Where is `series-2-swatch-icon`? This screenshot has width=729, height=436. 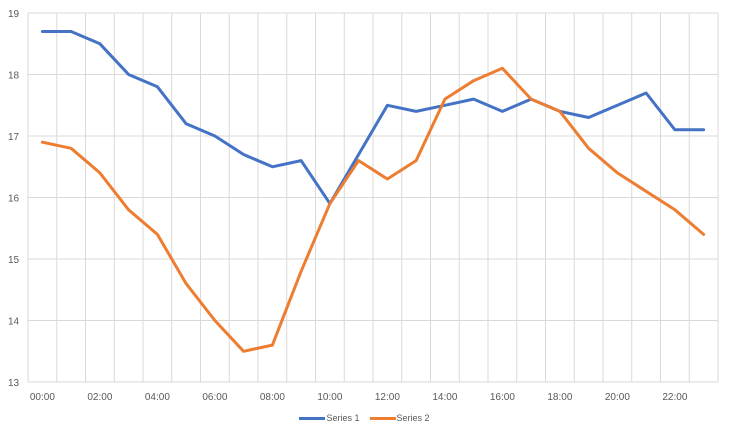 series-2-swatch-icon is located at coordinates (382, 418).